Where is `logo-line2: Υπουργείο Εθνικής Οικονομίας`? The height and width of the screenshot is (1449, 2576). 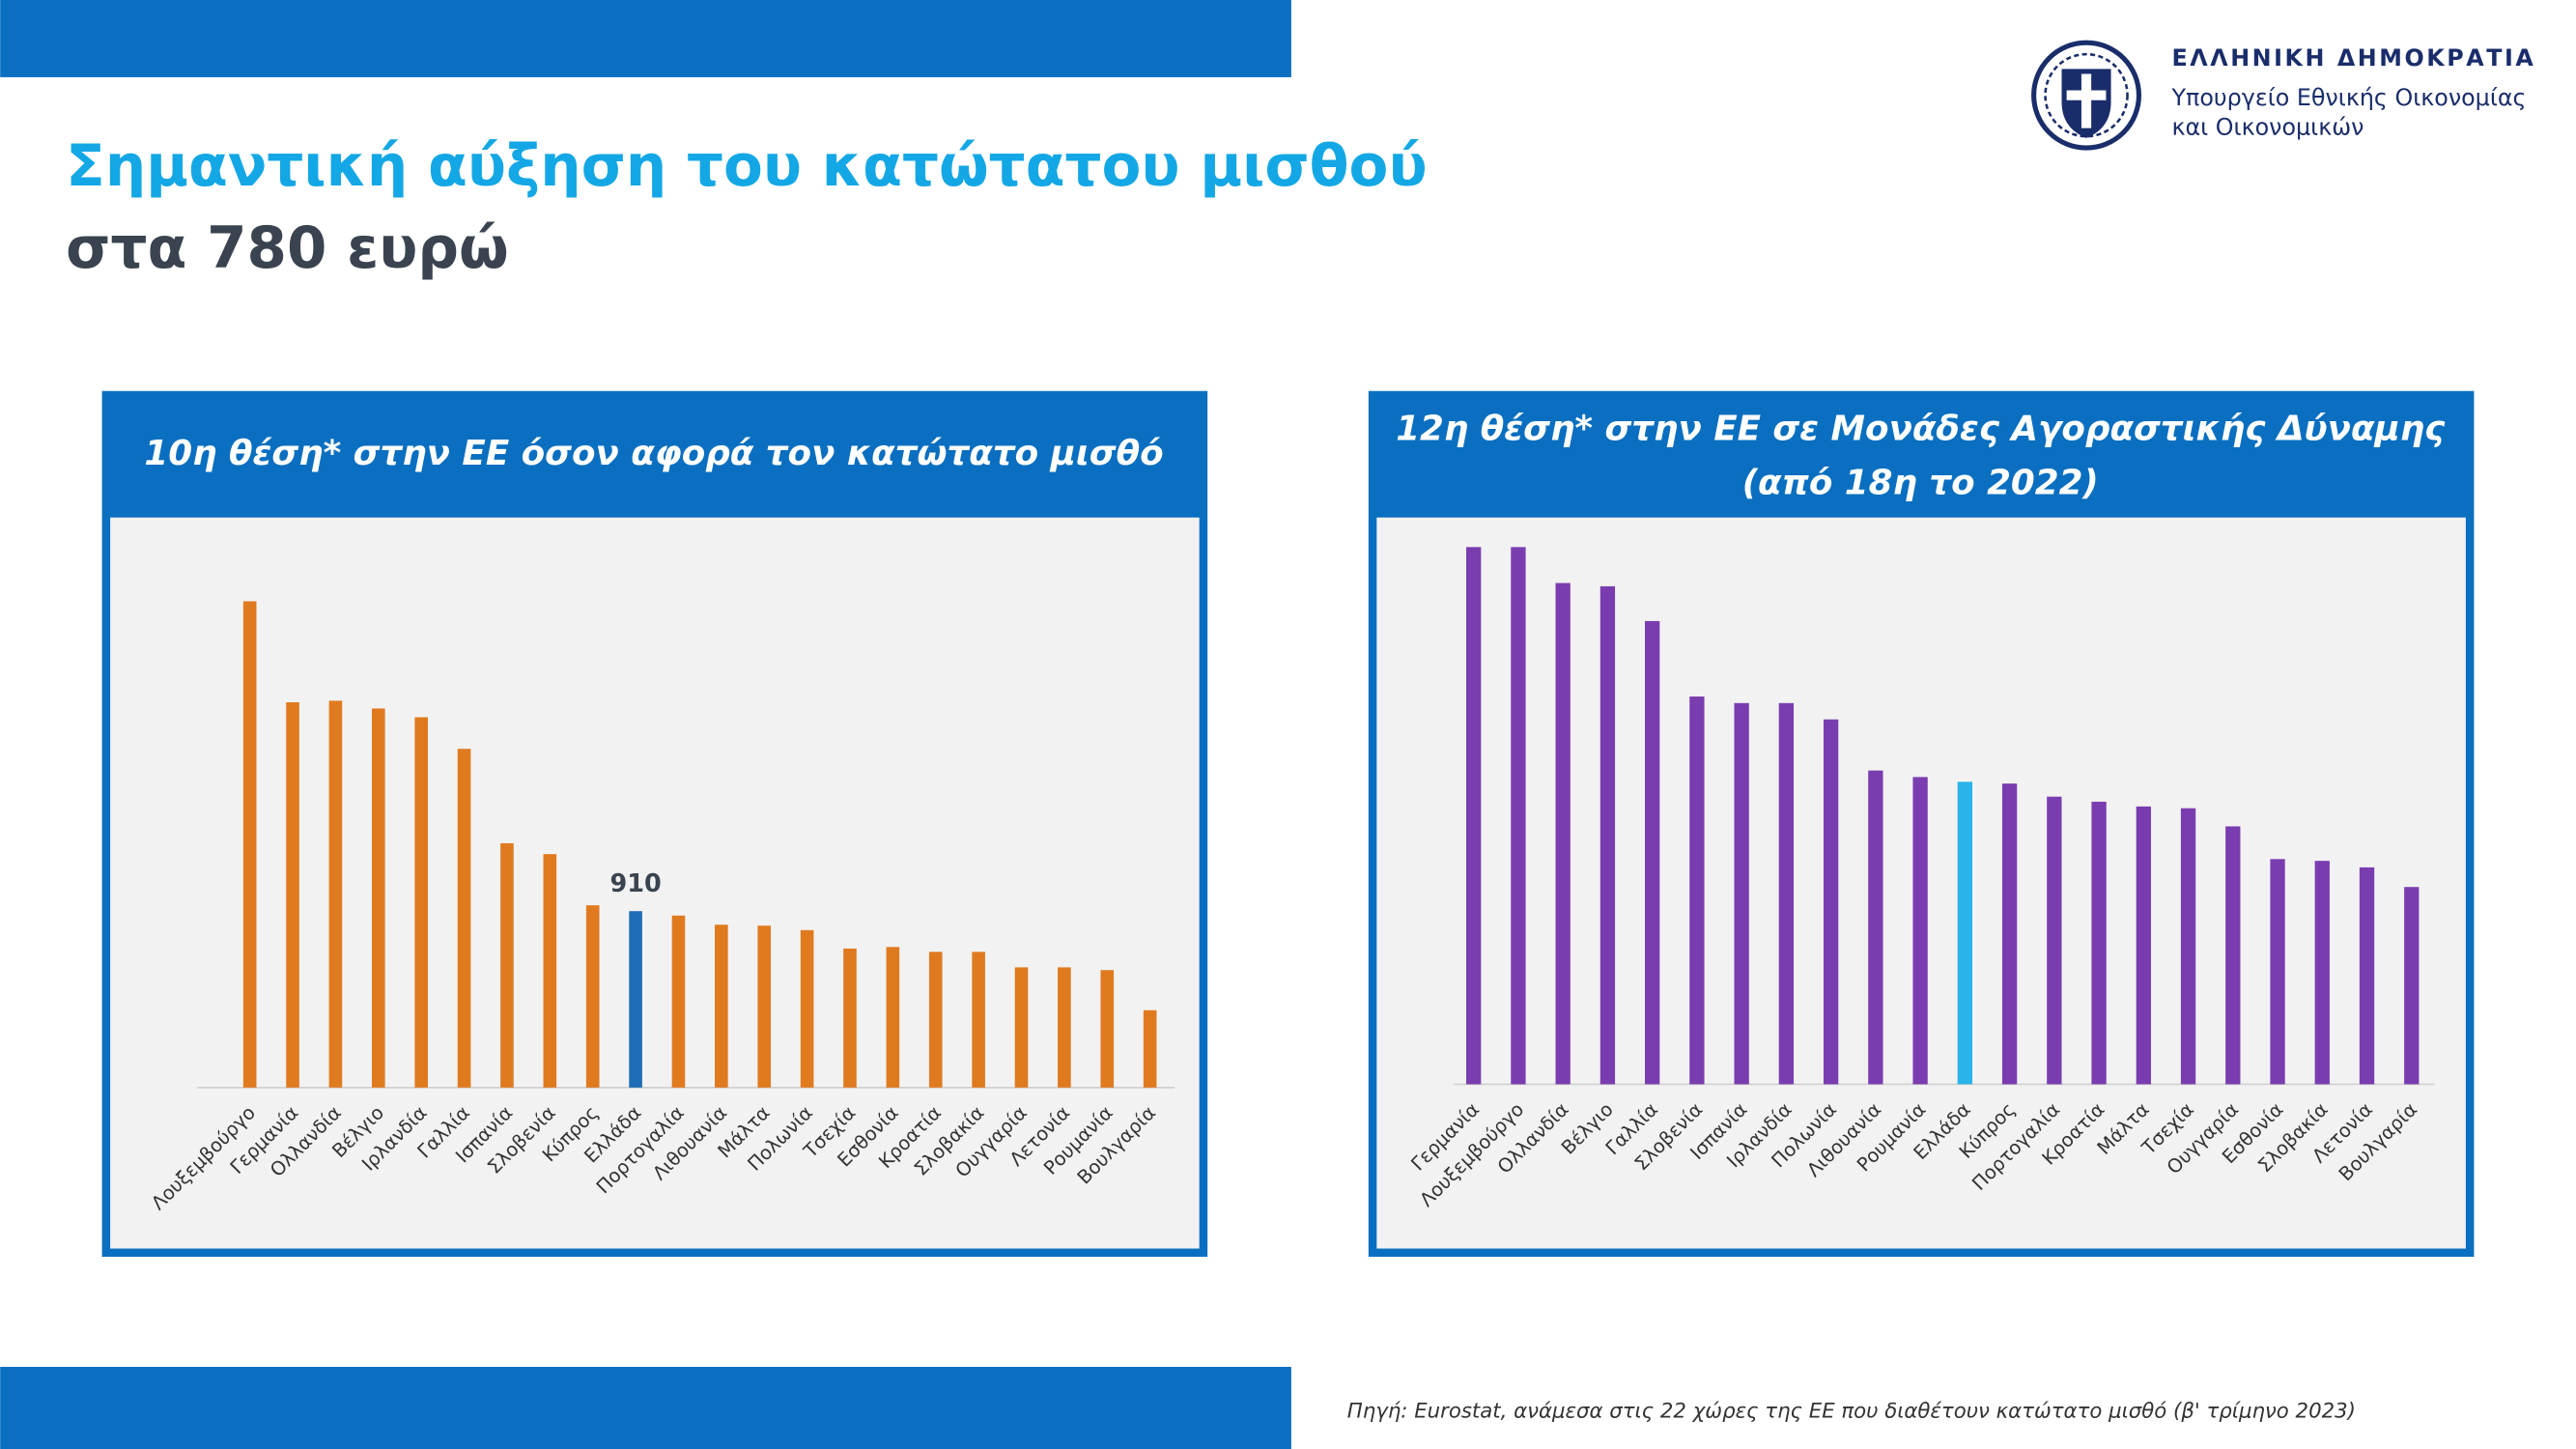 logo-line2: Υπουργείο Εθνικής Οικονομίας is located at coordinates (2348, 97).